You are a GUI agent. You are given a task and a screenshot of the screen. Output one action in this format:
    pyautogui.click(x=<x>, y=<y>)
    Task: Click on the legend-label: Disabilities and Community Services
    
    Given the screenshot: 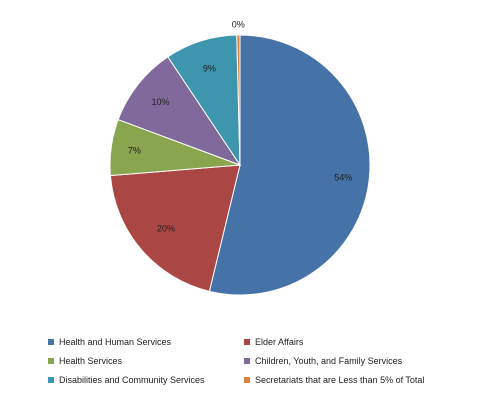 What is the action you would take?
    pyautogui.click(x=132, y=379)
    